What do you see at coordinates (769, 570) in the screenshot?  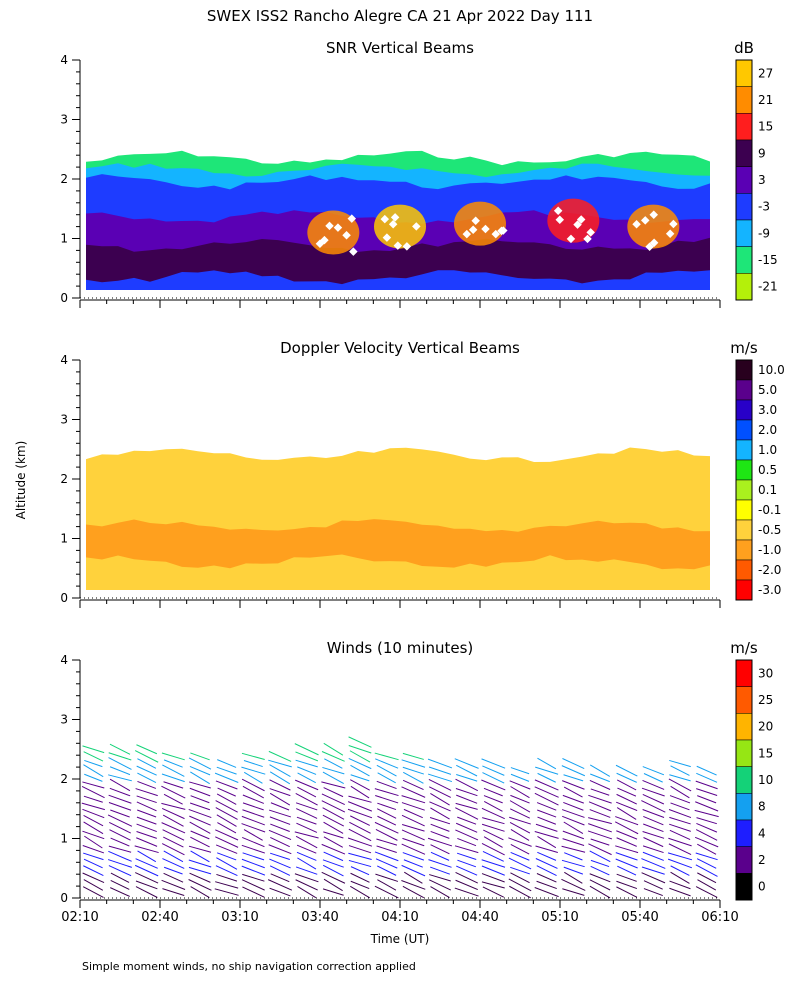 I see `colorbar-label: -2.0` at bounding box center [769, 570].